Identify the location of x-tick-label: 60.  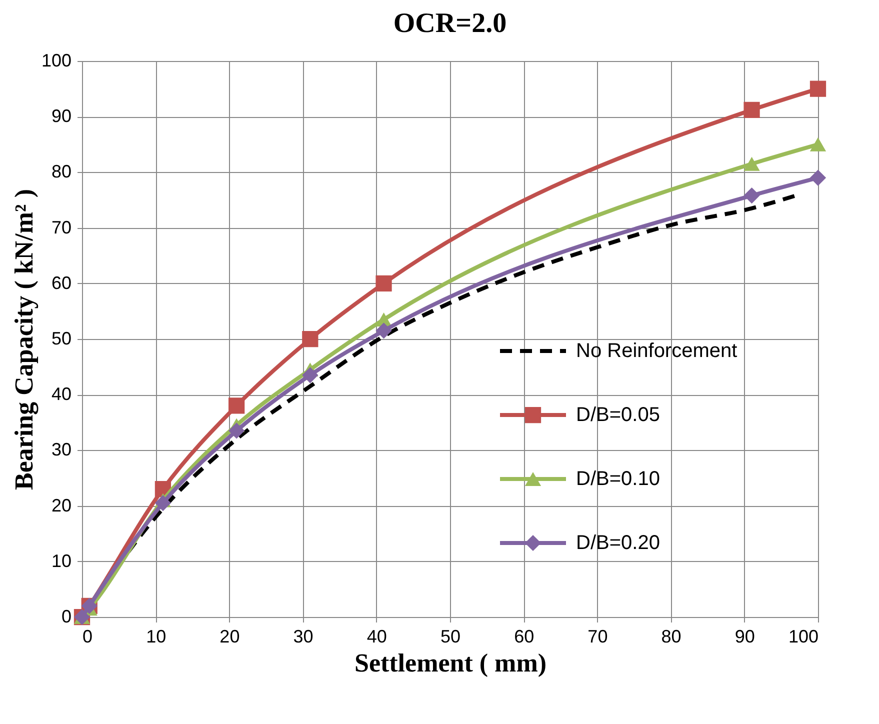
(524, 636).